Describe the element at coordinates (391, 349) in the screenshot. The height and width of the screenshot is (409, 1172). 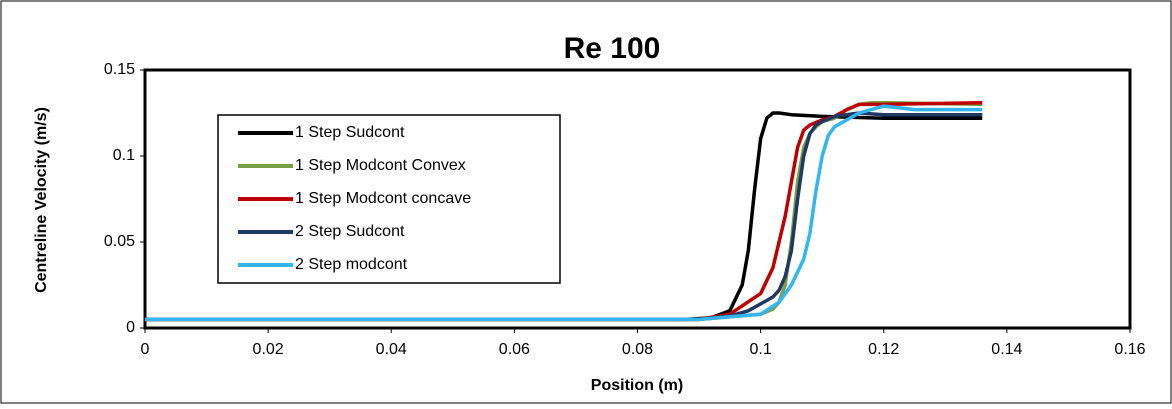
I see `x-tick-label: 0.04` at that location.